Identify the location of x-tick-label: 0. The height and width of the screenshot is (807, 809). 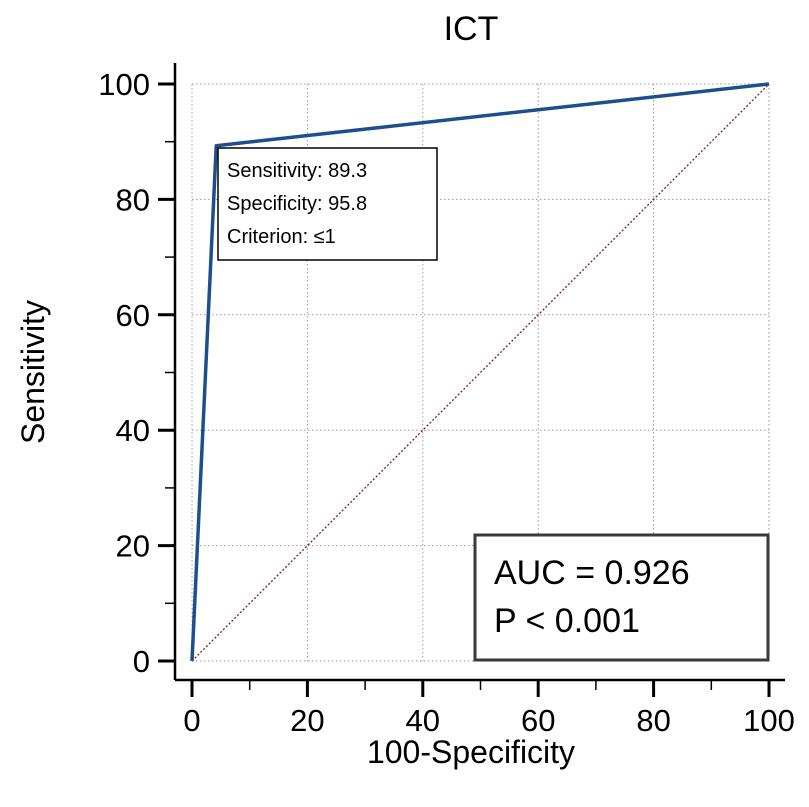
(191, 720).